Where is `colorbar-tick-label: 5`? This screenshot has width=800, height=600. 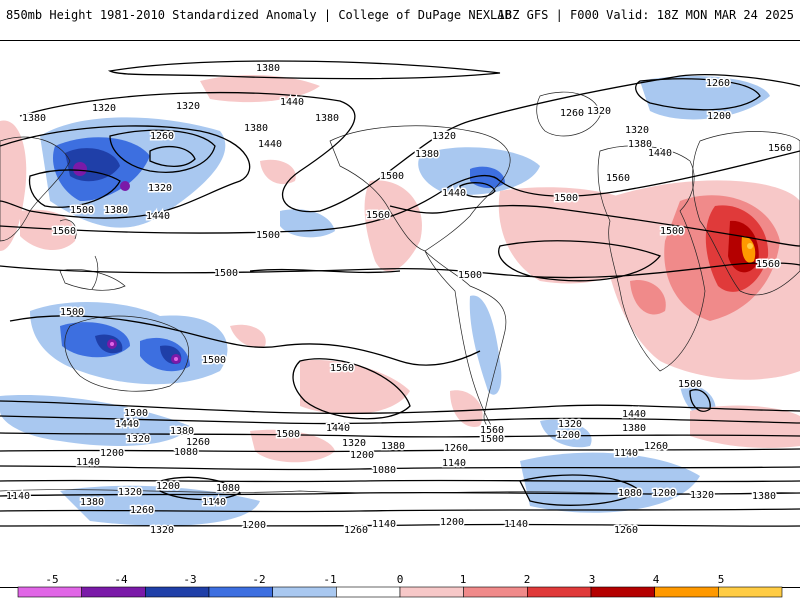 colorbar-tick-label: 5 is located at coordinates (721, 580).